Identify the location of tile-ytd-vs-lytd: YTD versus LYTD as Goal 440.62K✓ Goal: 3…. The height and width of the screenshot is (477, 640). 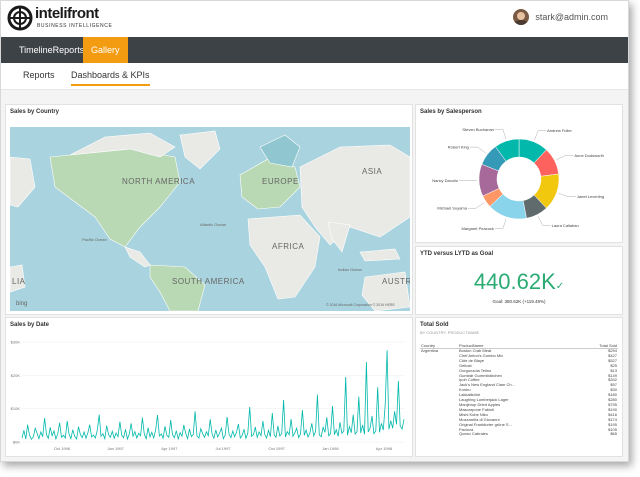
(519, 280).